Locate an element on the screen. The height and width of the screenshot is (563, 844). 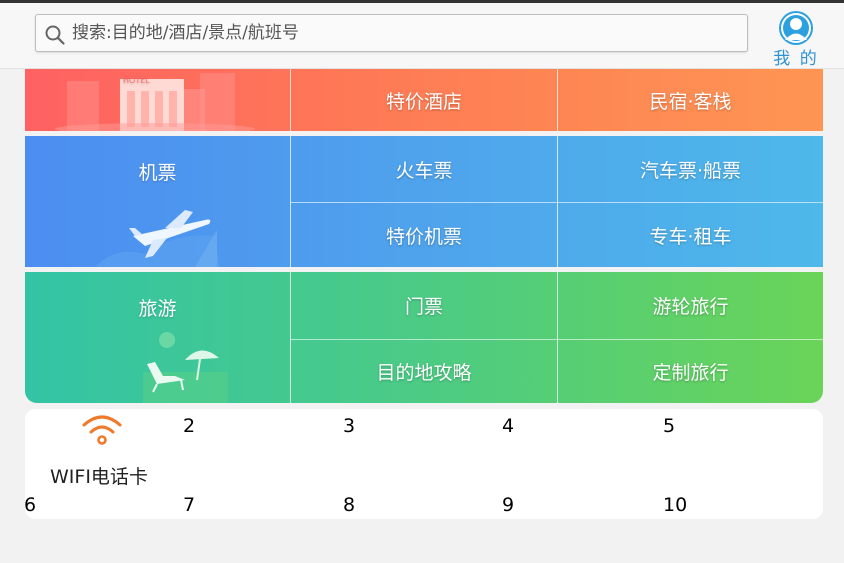
beach-chair-icon is located at coordinates (185, 367).